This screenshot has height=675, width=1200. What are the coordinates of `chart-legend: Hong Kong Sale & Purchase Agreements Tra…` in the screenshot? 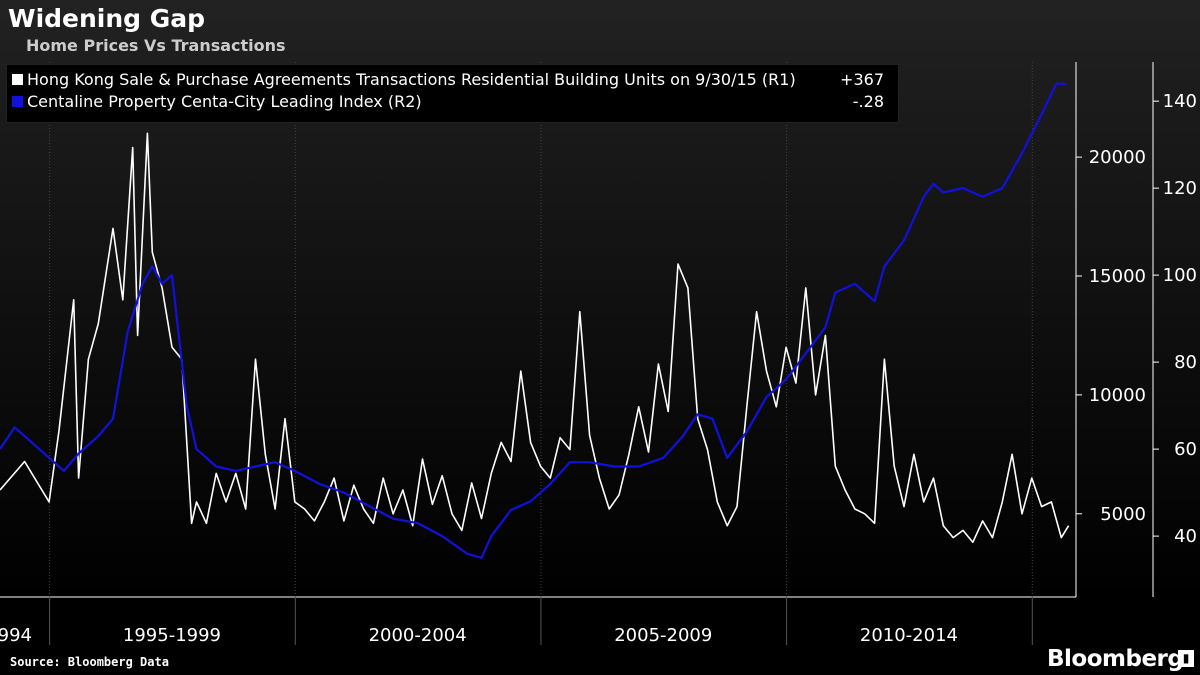 It's located at (452, 93).